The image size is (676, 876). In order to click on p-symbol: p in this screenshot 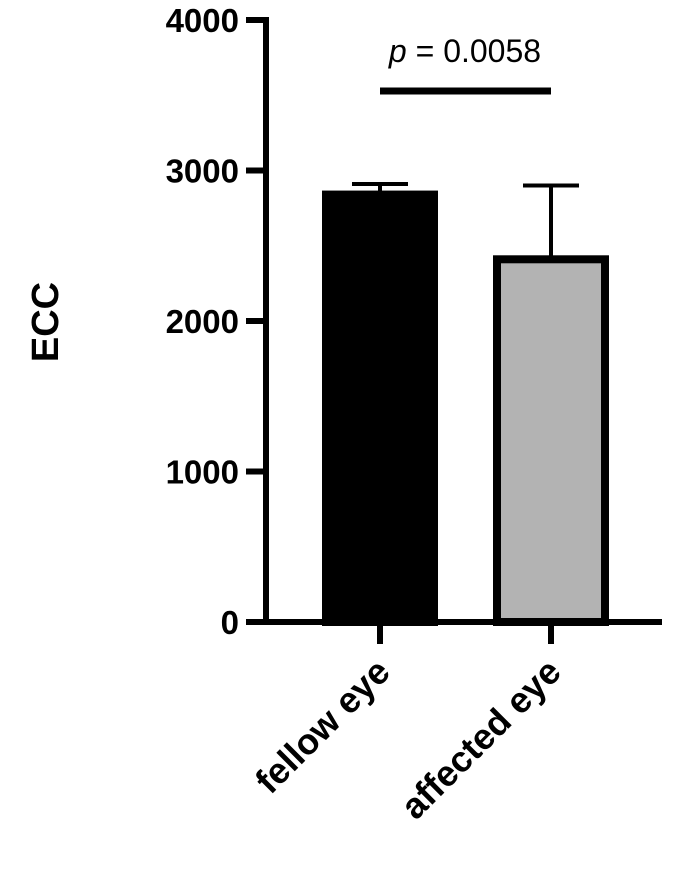, I will do `click(397, 51)`.